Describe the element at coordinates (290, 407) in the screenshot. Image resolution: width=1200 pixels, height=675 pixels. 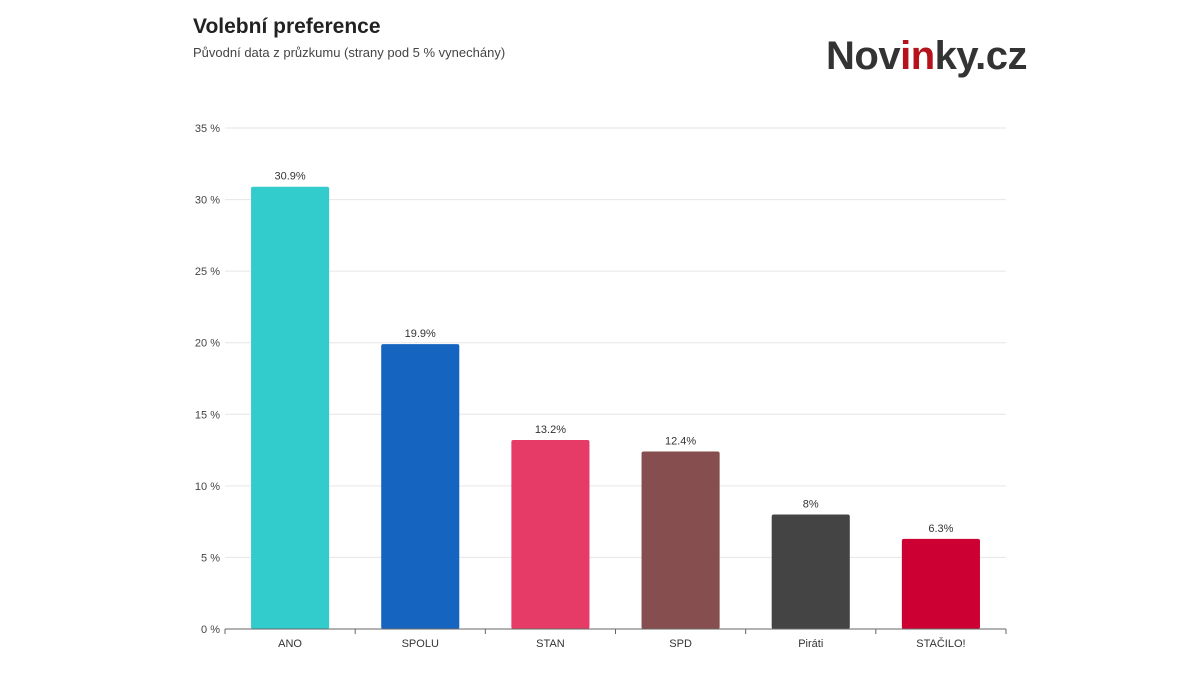
I see `bar-ano` at that location.